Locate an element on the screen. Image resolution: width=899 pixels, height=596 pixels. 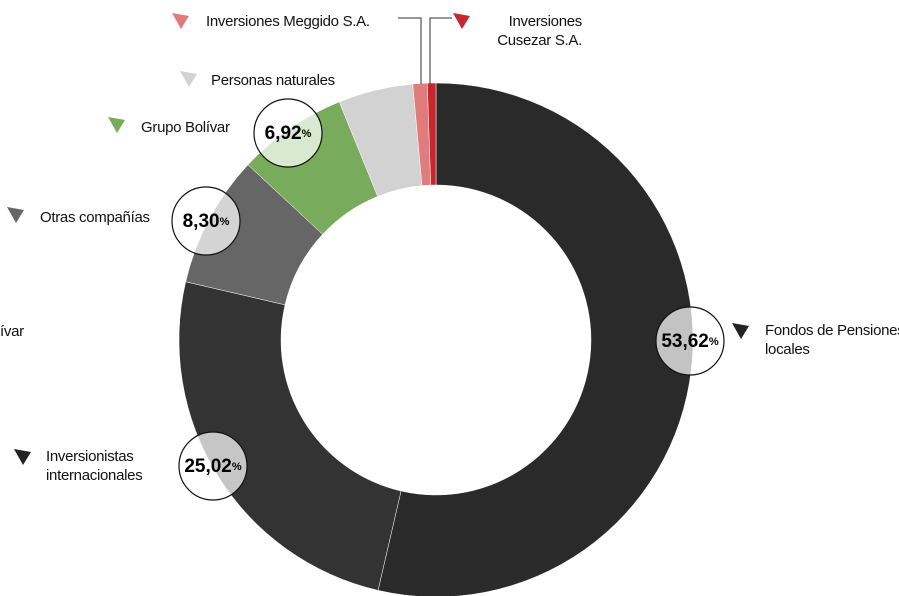
donut-segment is located at coordinates (290, 436).